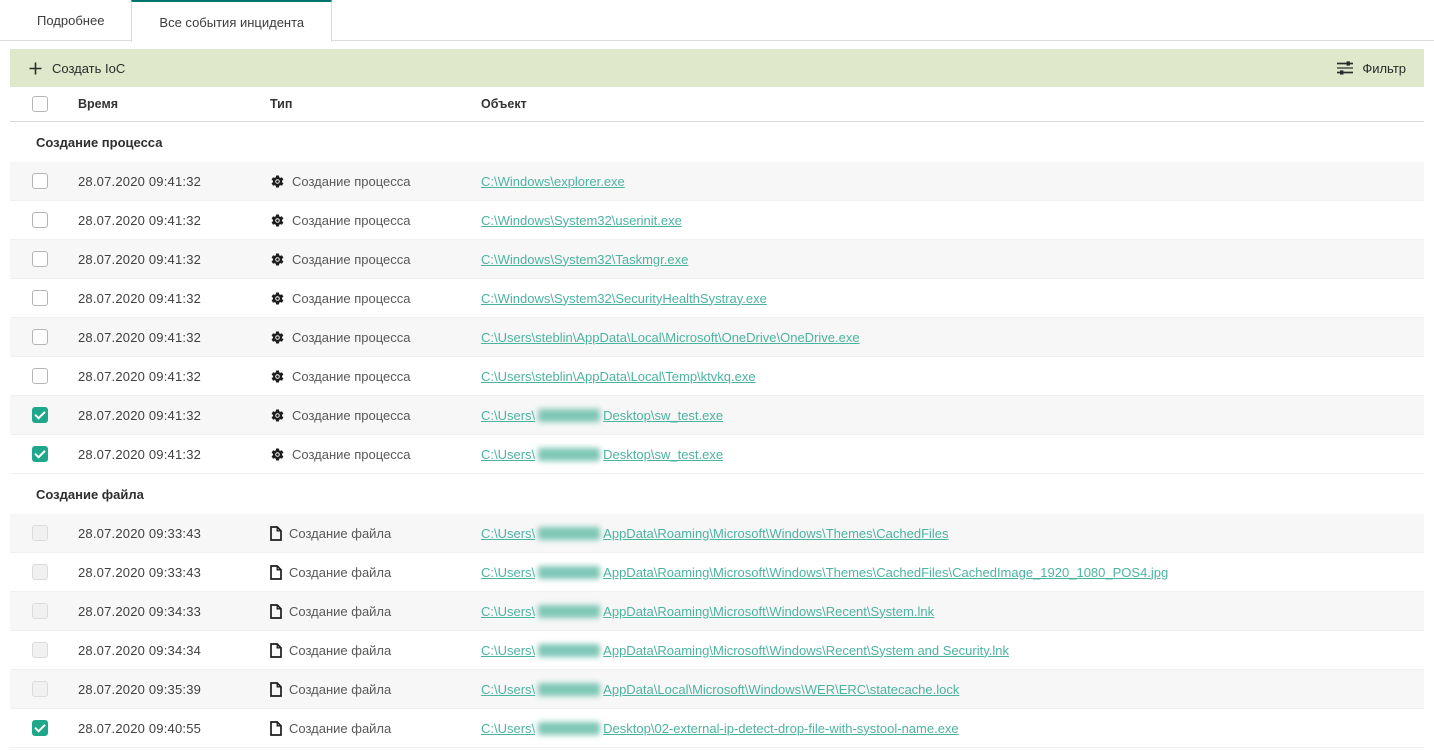 The height and width of the screenshot is (750, 1434). What do you see at coordinates (71, 20) in the screenshot?
I see `tab-details: Подробнее` at bounding box center [71, 20].